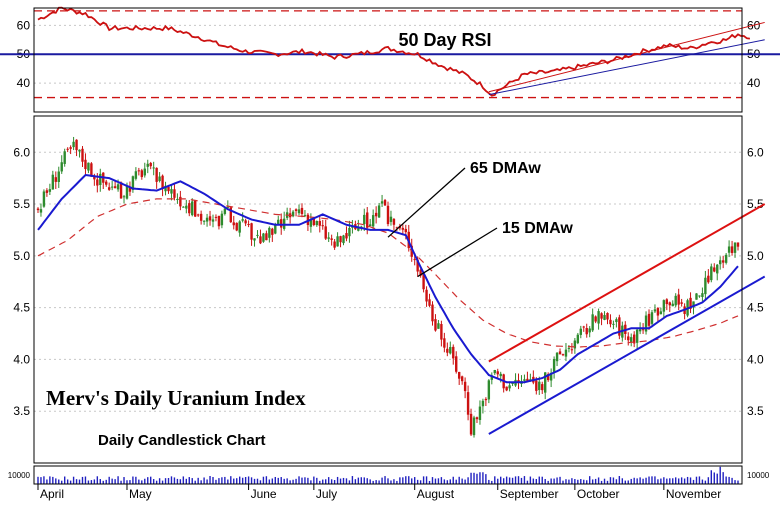  I want to click on x-axis-label-september: September, so click(529, 494).